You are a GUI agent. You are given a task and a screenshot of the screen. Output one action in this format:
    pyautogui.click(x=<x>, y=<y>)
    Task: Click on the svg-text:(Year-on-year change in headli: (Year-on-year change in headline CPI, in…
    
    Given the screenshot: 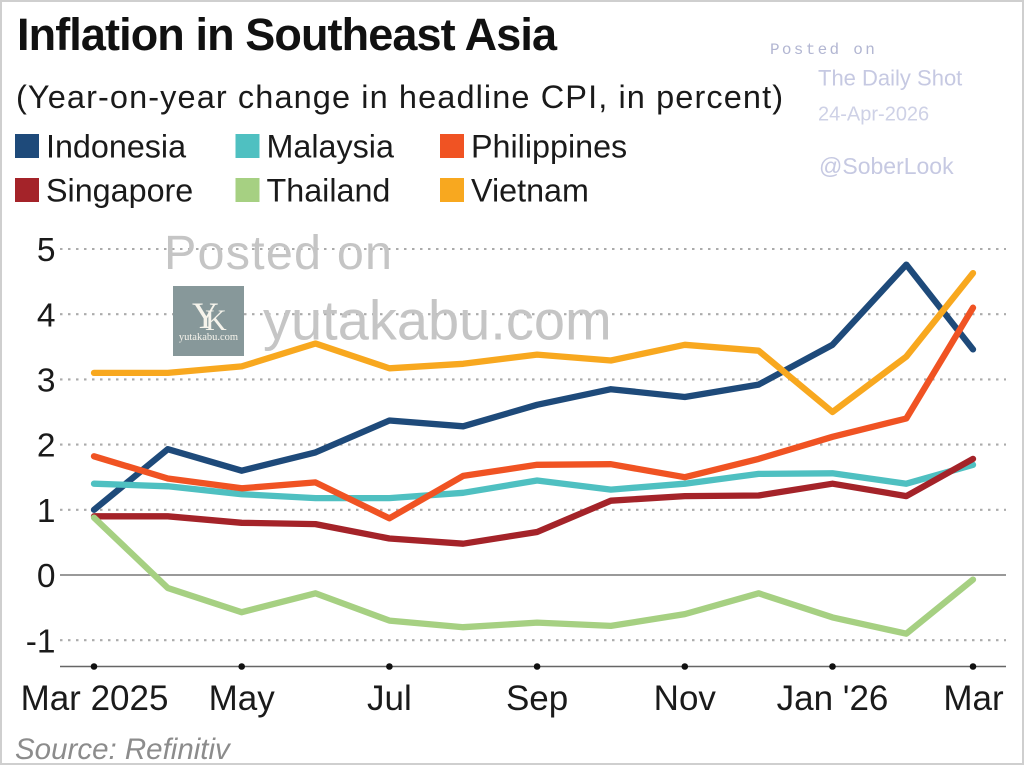 What is the action you would take?
    pyautogui.click(x=400, y=97)
    